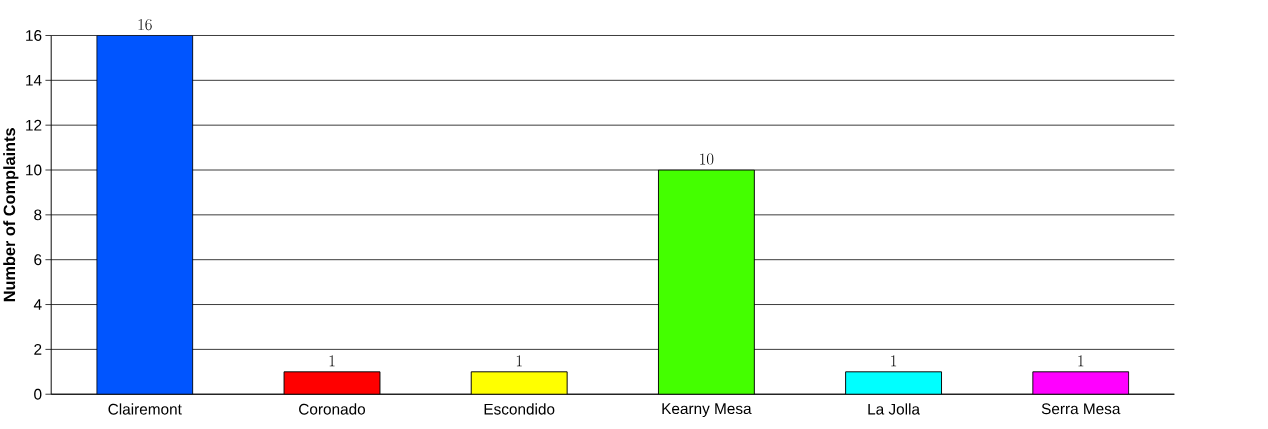 The height and width of the screenshot is (429, 1268). What do you see at coordinates (707, 410) in the screenshot?
I see `x-tick-label: Kearny Mesa` at bounding box center [707, 410].